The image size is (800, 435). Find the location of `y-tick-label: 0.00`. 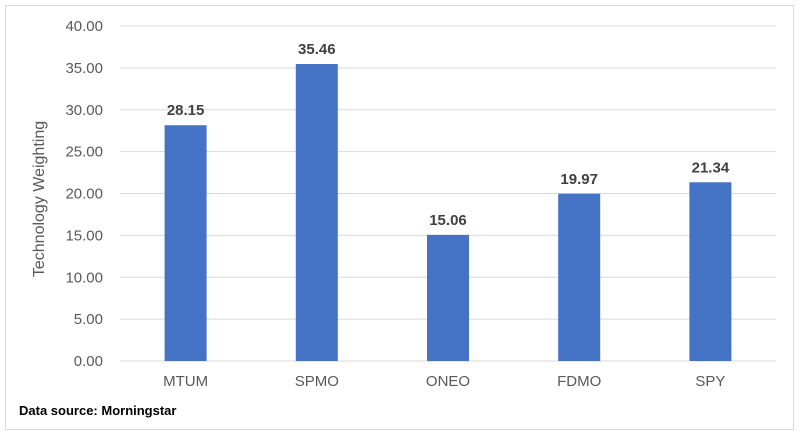

y-tick-label: 0.00 is located at coordinates (88, 361).